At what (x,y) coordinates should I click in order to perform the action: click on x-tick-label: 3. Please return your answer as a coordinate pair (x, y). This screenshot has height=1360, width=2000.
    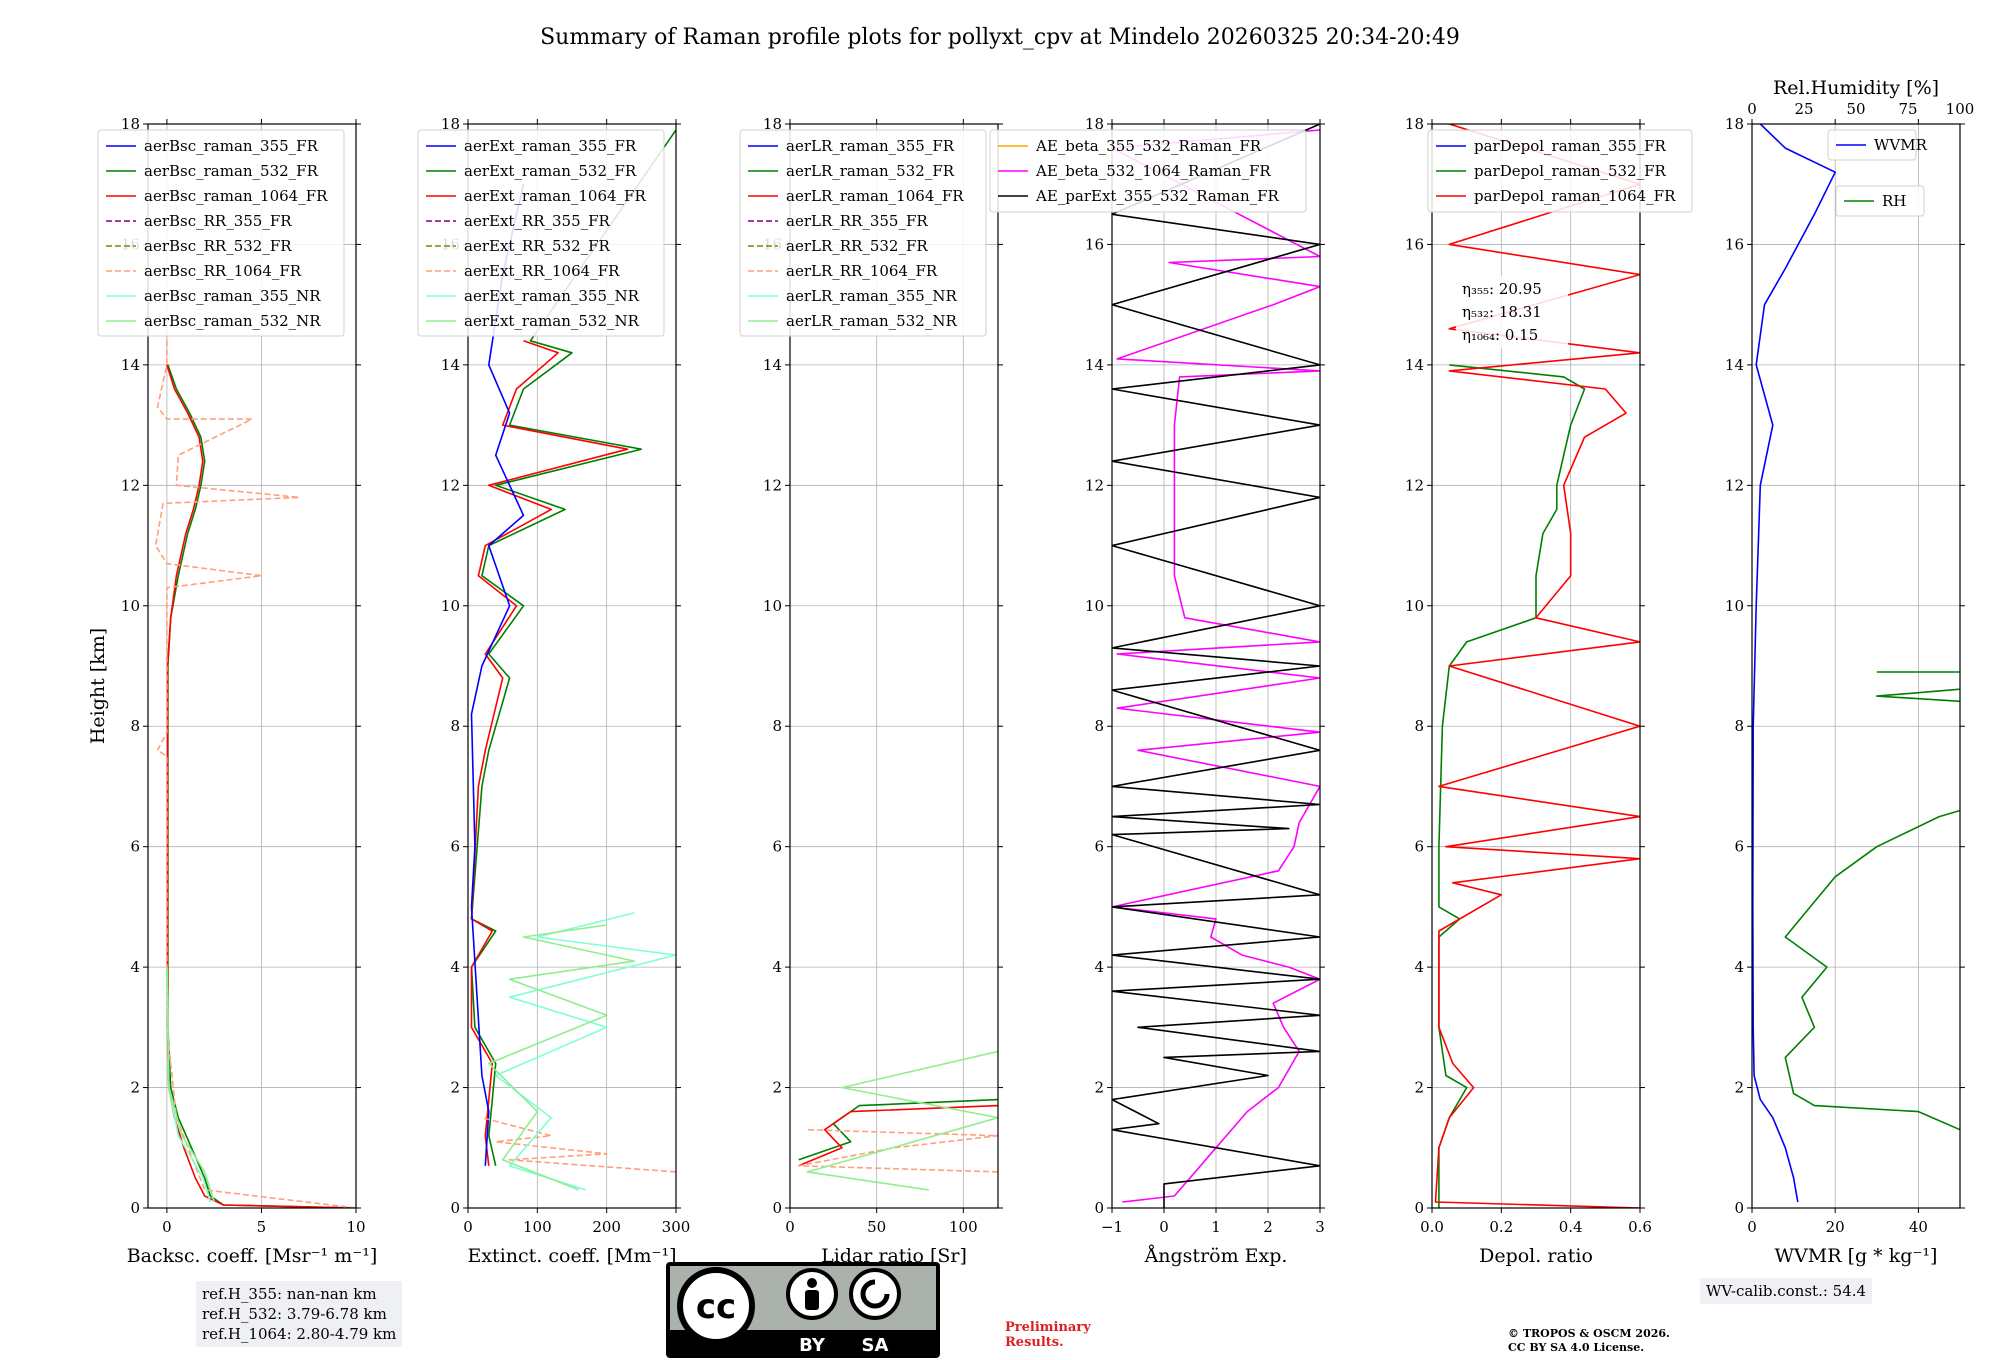
    Looking at the image, I should click on (1320, 1227).